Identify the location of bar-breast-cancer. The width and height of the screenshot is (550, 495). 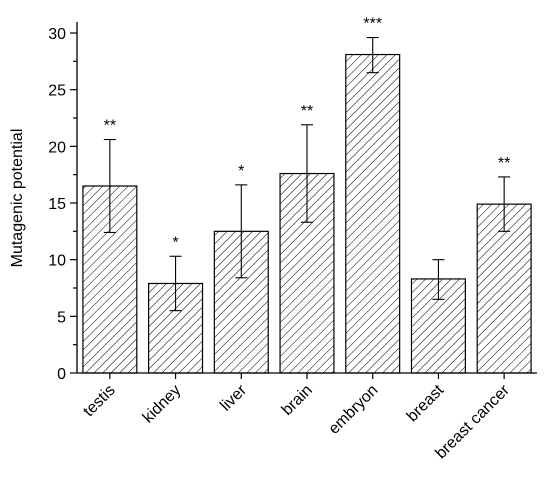
(504, 288).